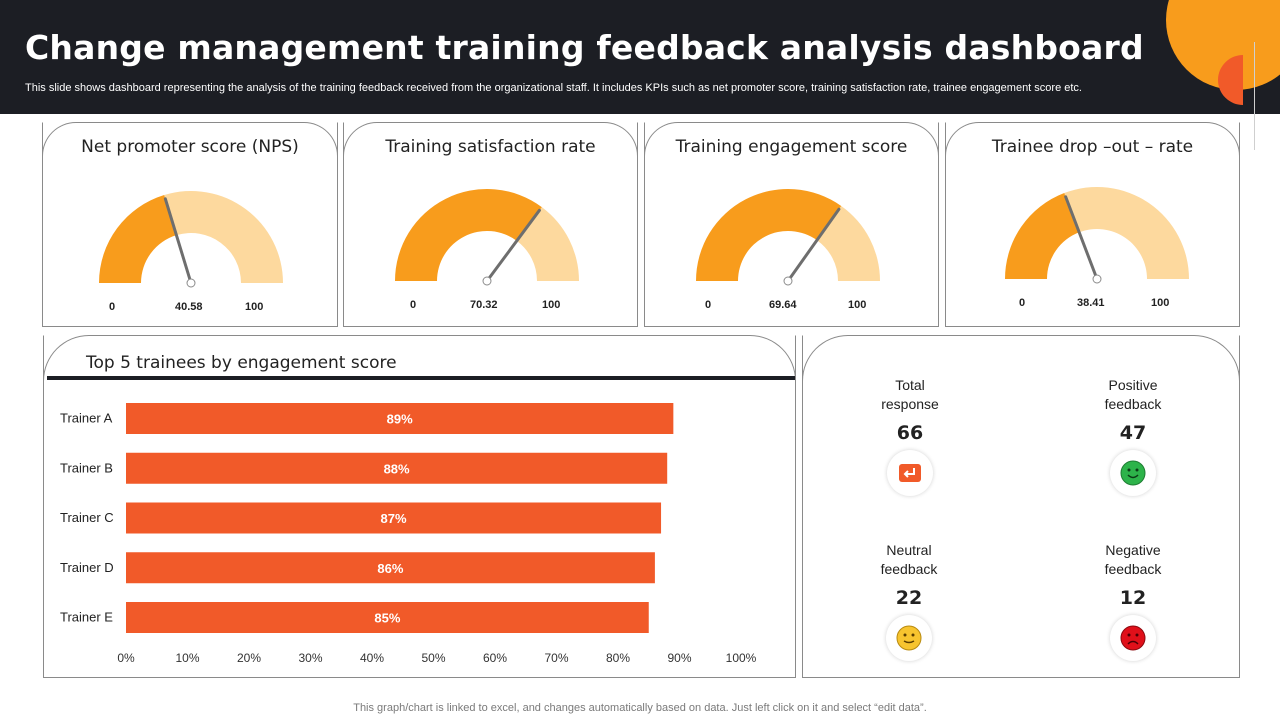 The width and height of the screenshot is (1280, 720). Describe the element at coordinates (310, 658) in the screenshot. I see `x-tick-label: 30%` at that location.